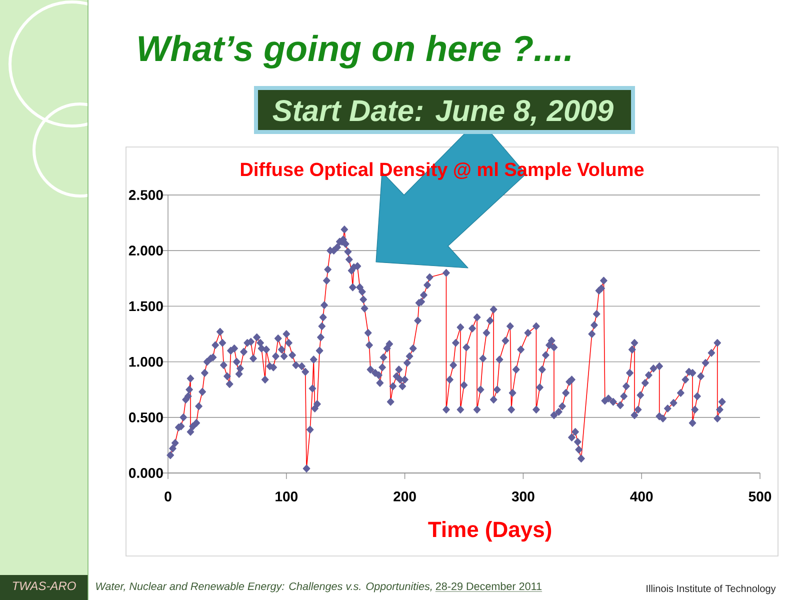  I want to click on text: TWAS-ARO, so click(44, 586).